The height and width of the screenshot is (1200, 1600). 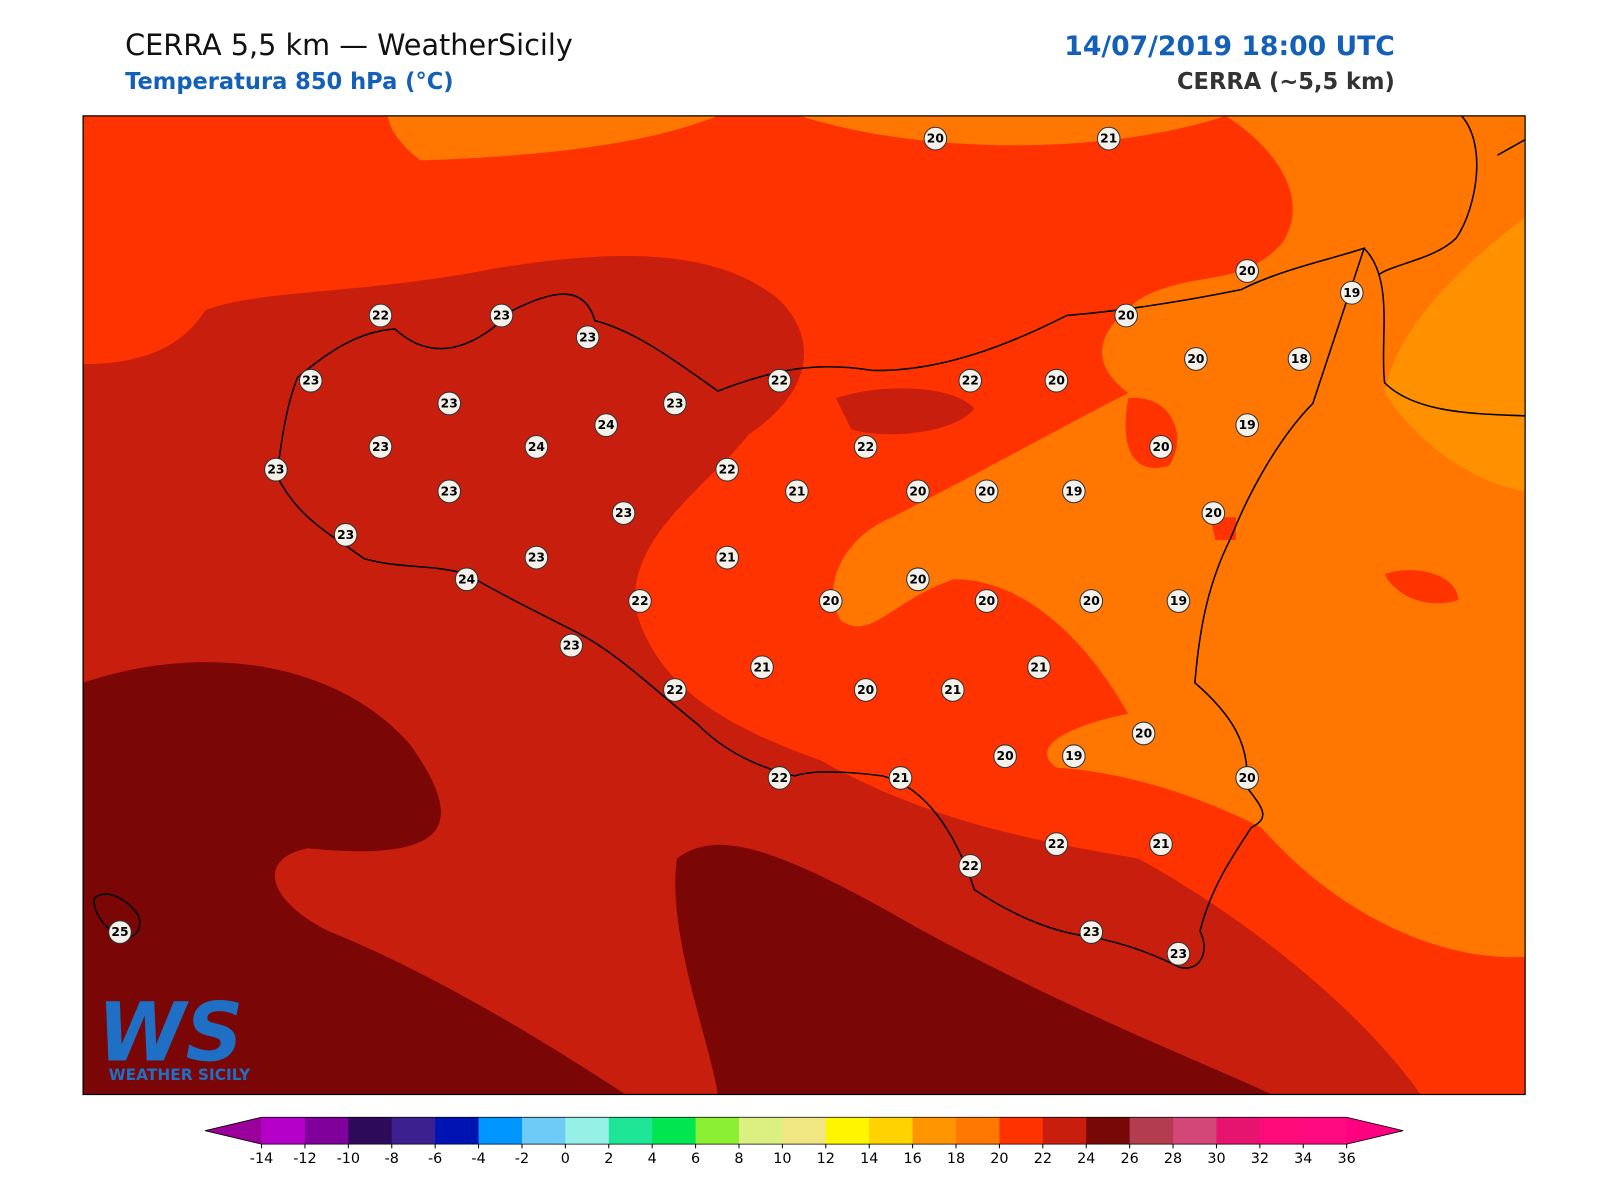 I want to click on station-value: 19, so click(x=1351, y=293).